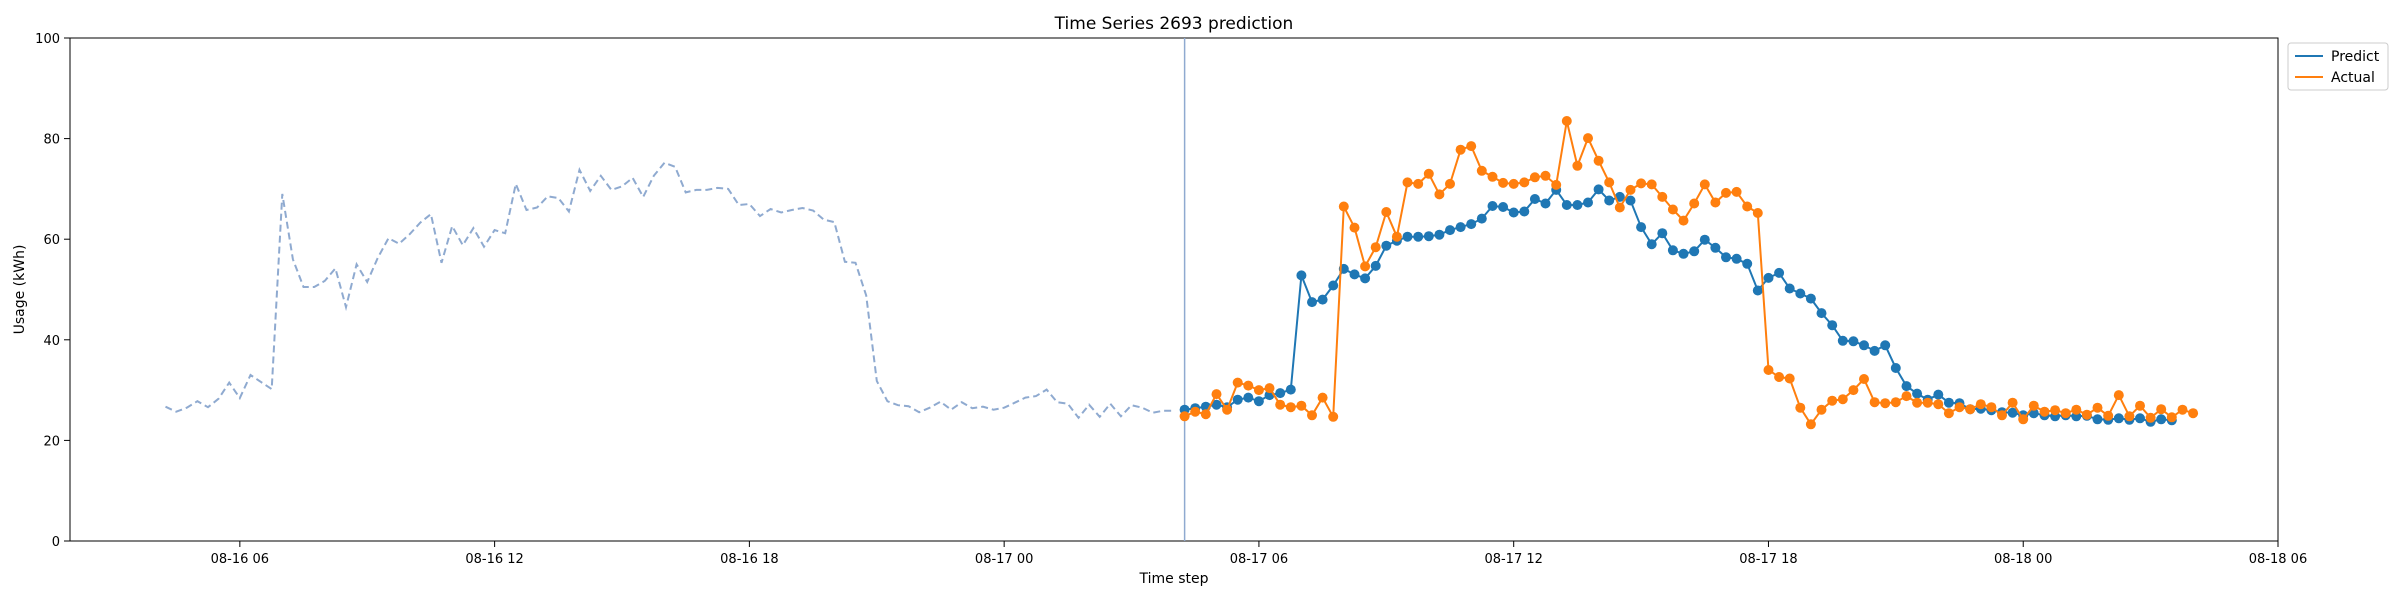  Describe the element at coordinates (20, 290) in the screenshot. I see `y-axis-label: Usage (kWh)` at that location.